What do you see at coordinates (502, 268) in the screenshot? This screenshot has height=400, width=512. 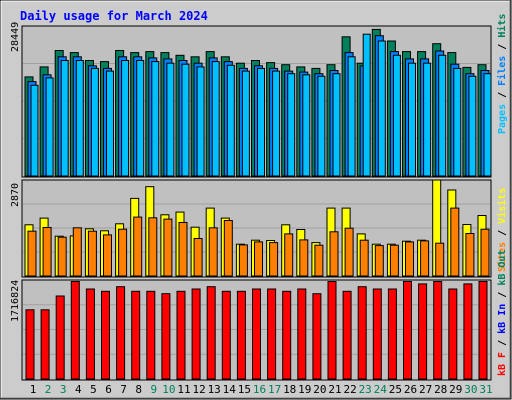 I see `legend-kbout: kB Out` at bounding box center [502, 268].